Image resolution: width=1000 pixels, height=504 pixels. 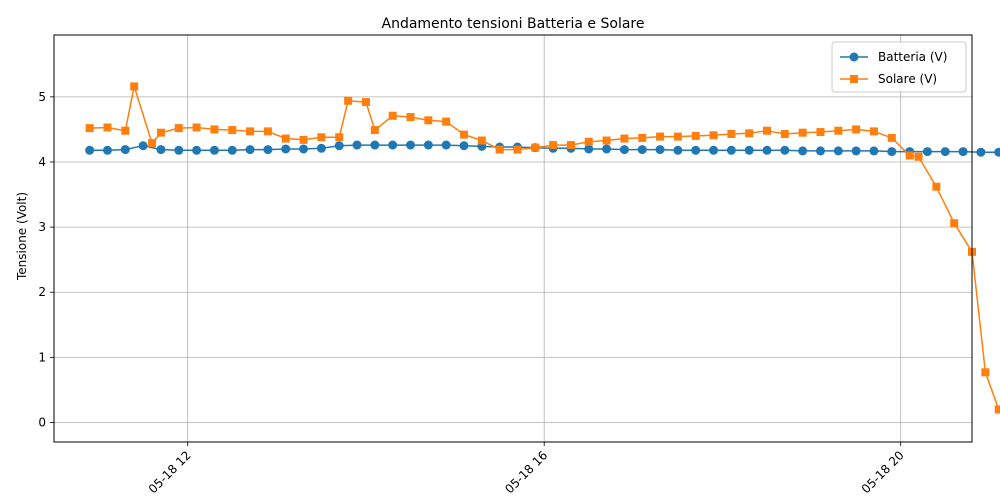 I want to click on legend-label: Solare (V), so click(x=907, y=79).